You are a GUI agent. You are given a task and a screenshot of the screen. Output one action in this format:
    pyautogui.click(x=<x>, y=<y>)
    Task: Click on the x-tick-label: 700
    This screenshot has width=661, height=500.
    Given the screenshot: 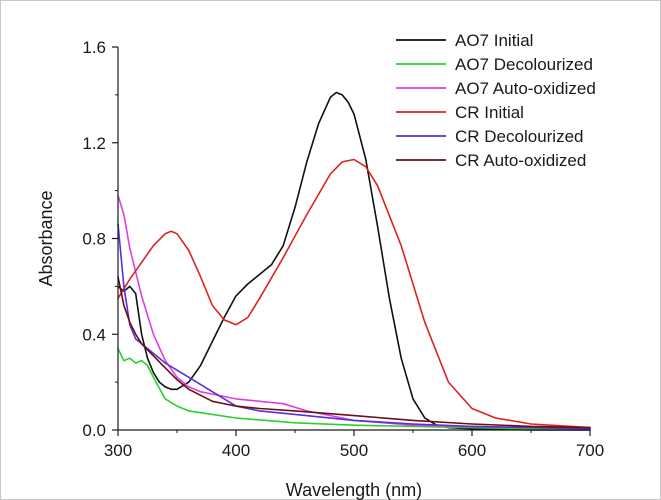 What is the action you would take?
    pyautogui.click(x=590, y=450)
    